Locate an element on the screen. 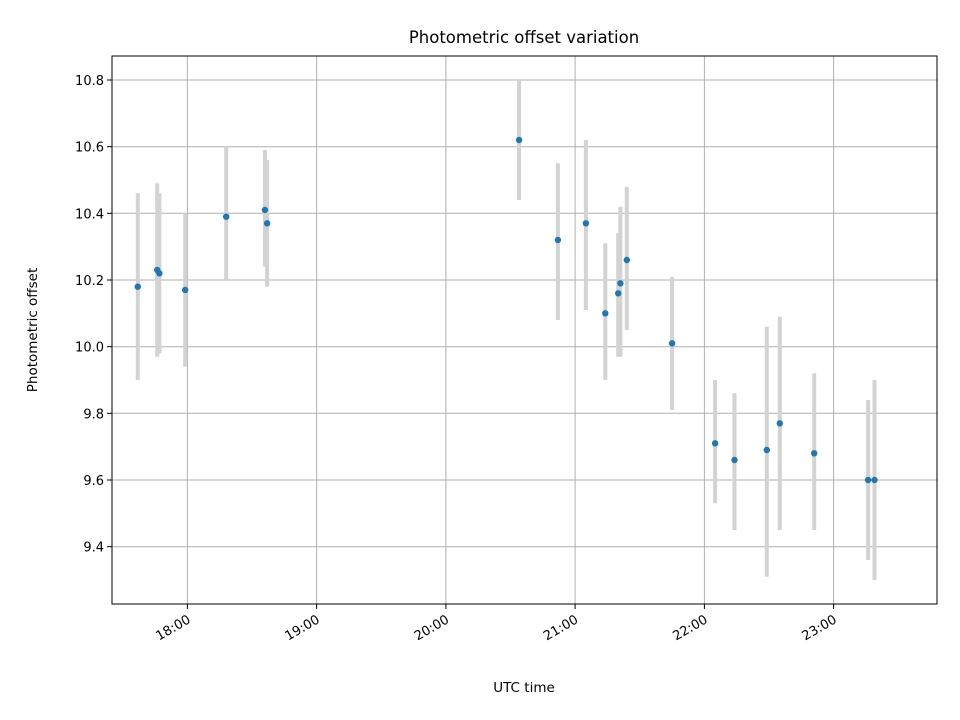 The height and width of the screenshot is (720, 960). y-tick-label: 10.6 is located at coordinates (89, 148).